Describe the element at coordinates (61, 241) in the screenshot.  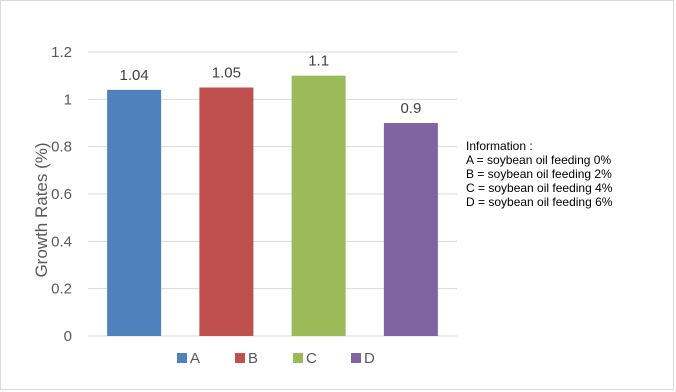
I see `y-tick-label: 0.4` at that location.